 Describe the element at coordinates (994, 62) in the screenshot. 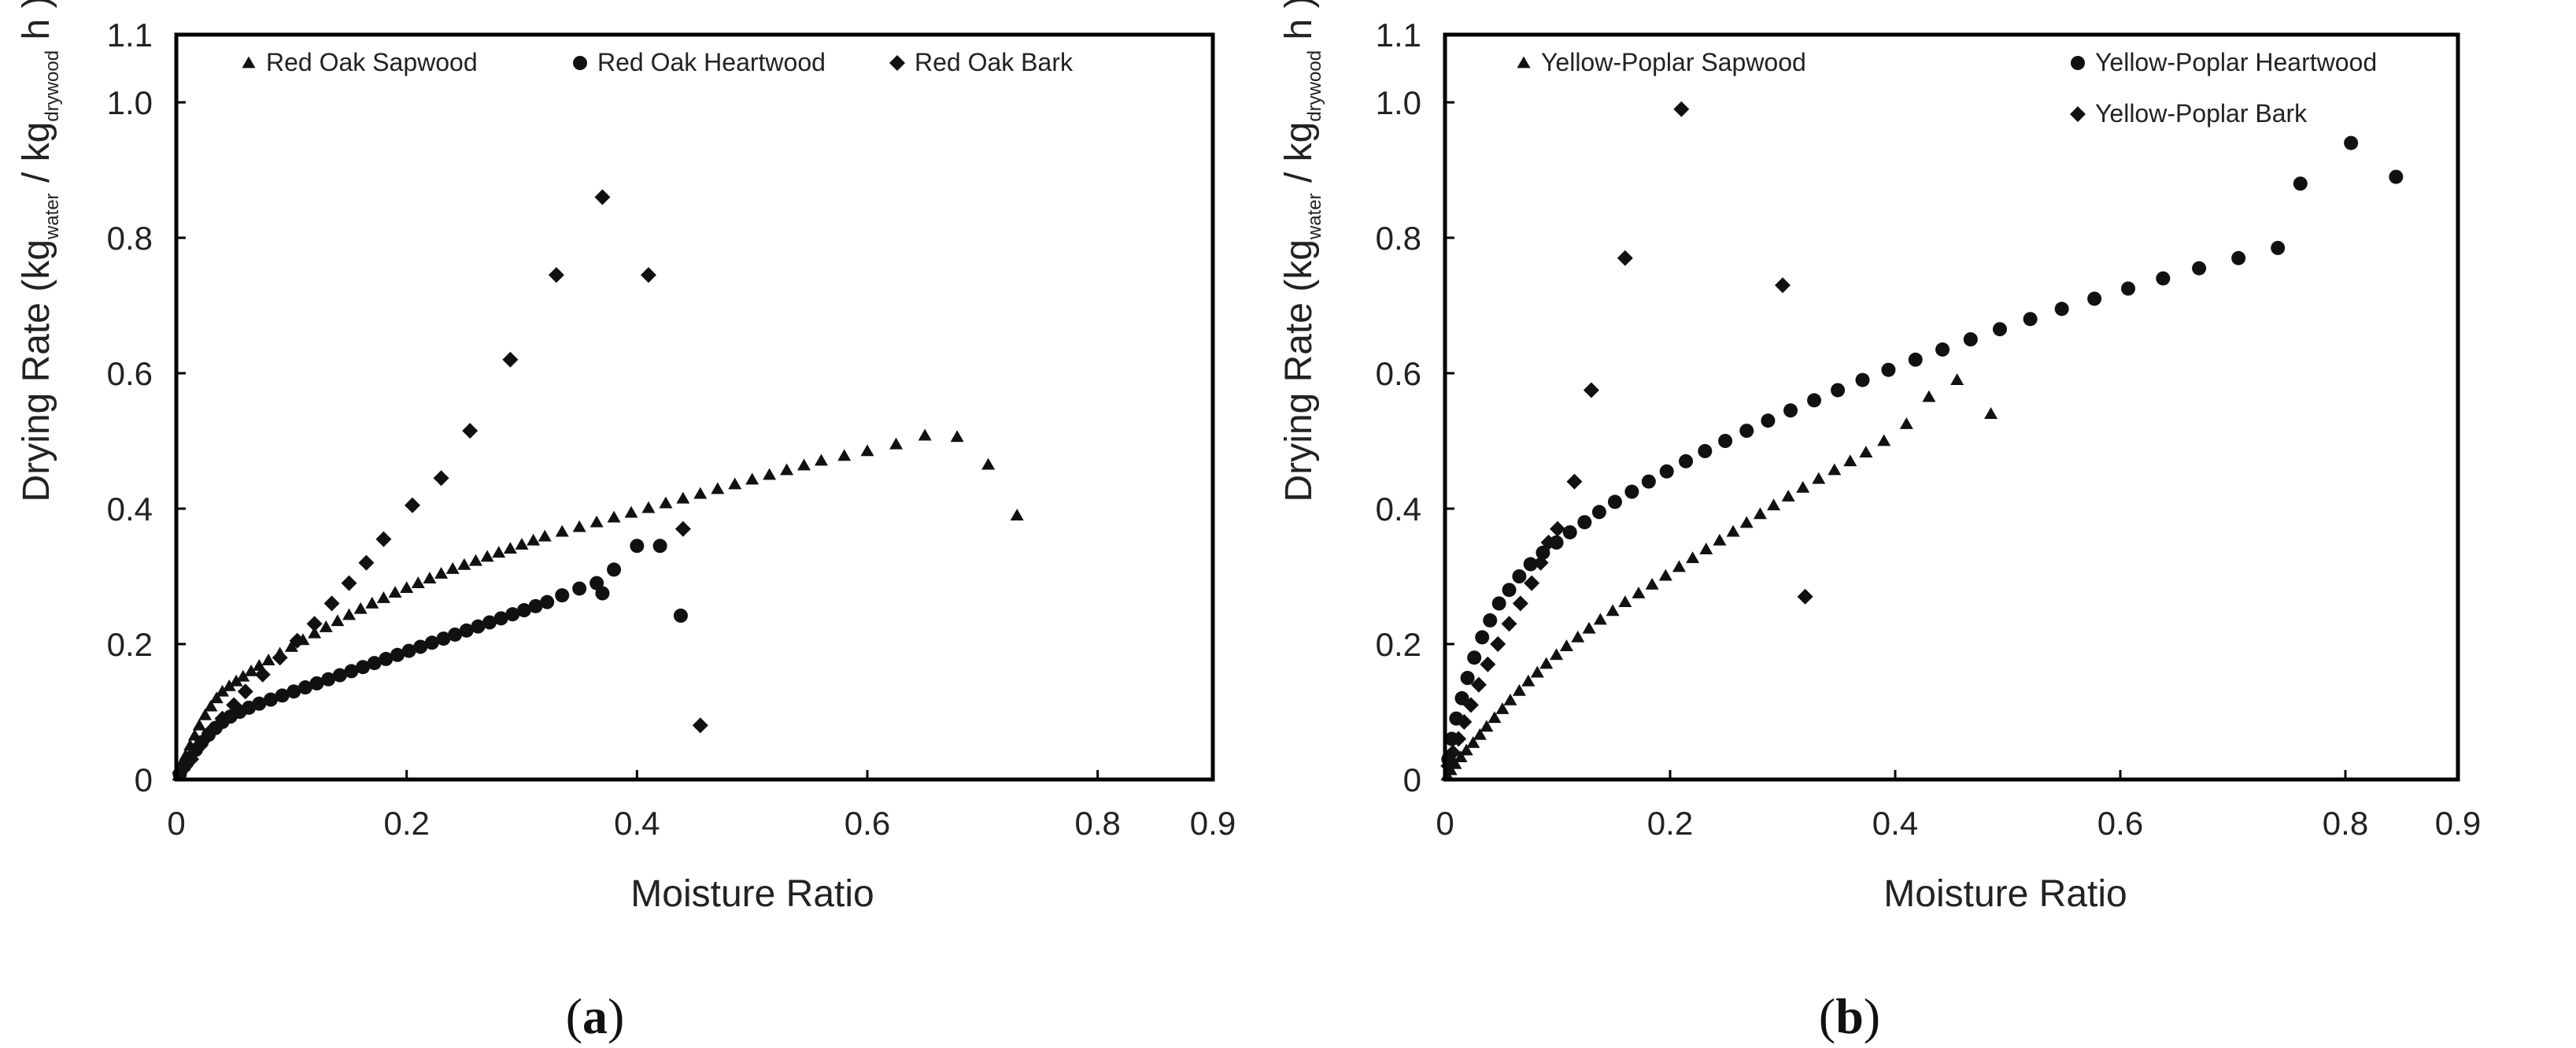

I see `panel-a-legend-label-red-oak-bark: Red Oak Bark` at that location.